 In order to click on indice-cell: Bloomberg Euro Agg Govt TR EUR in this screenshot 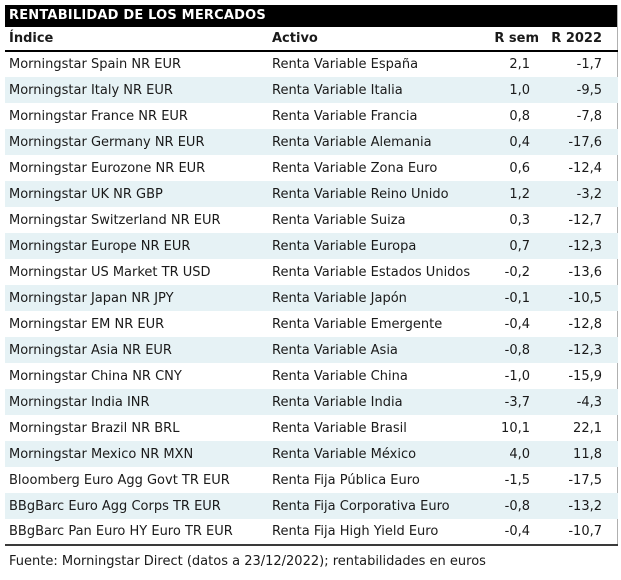, I will do `click(119, 480)`.